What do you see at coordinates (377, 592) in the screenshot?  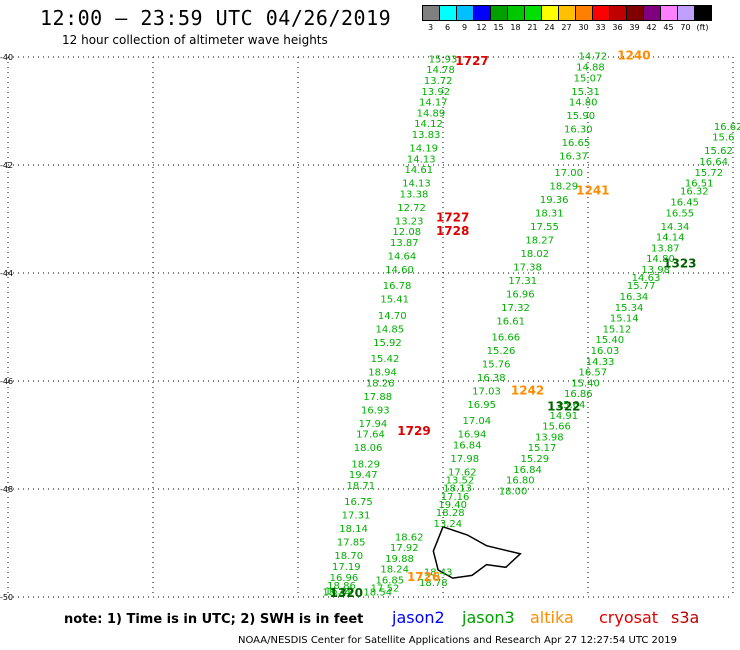 I see `wave-height-value: 18.54` at bounding box center [377, 592].